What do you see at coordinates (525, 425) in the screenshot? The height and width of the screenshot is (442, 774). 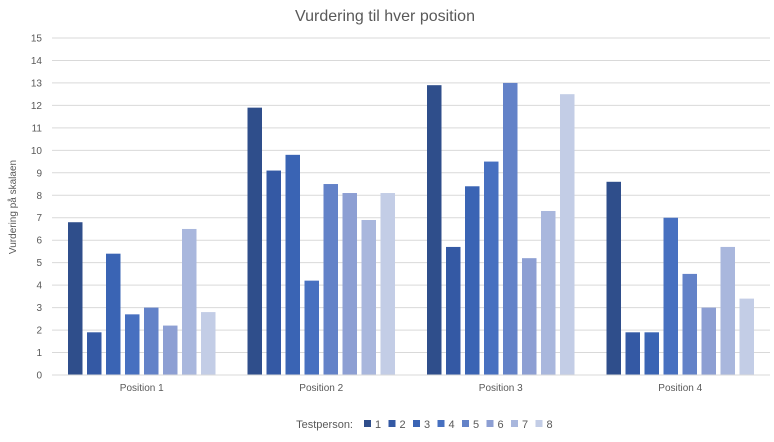 I see `legend-label-7: 7` at bounding box center [525, 425].